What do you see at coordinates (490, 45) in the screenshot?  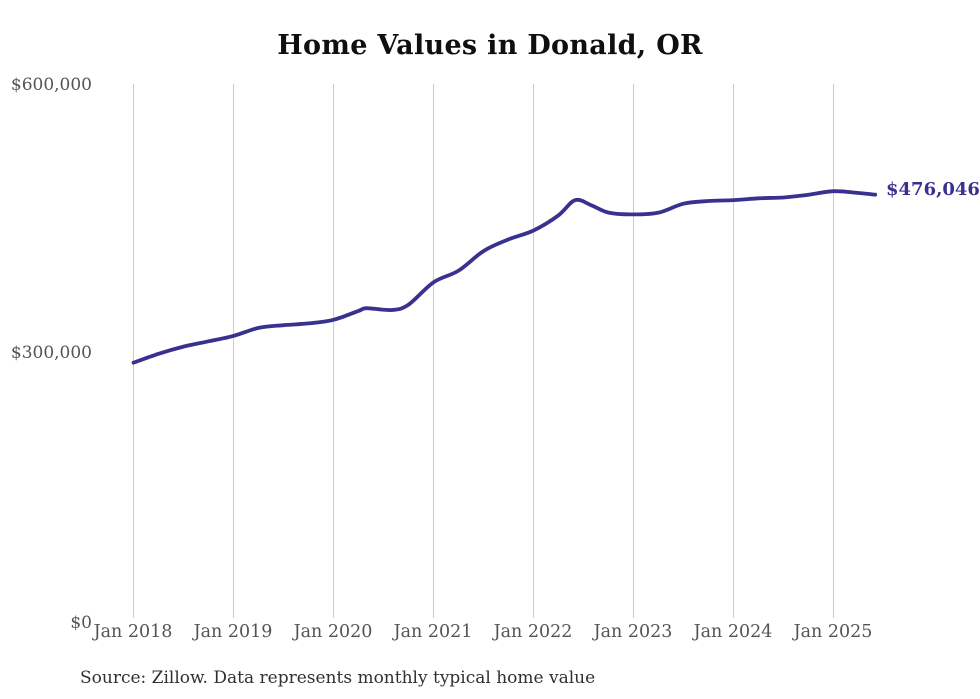 I see `chart-title: Home Values in Donald, OR` at bounding box center [490, 45].